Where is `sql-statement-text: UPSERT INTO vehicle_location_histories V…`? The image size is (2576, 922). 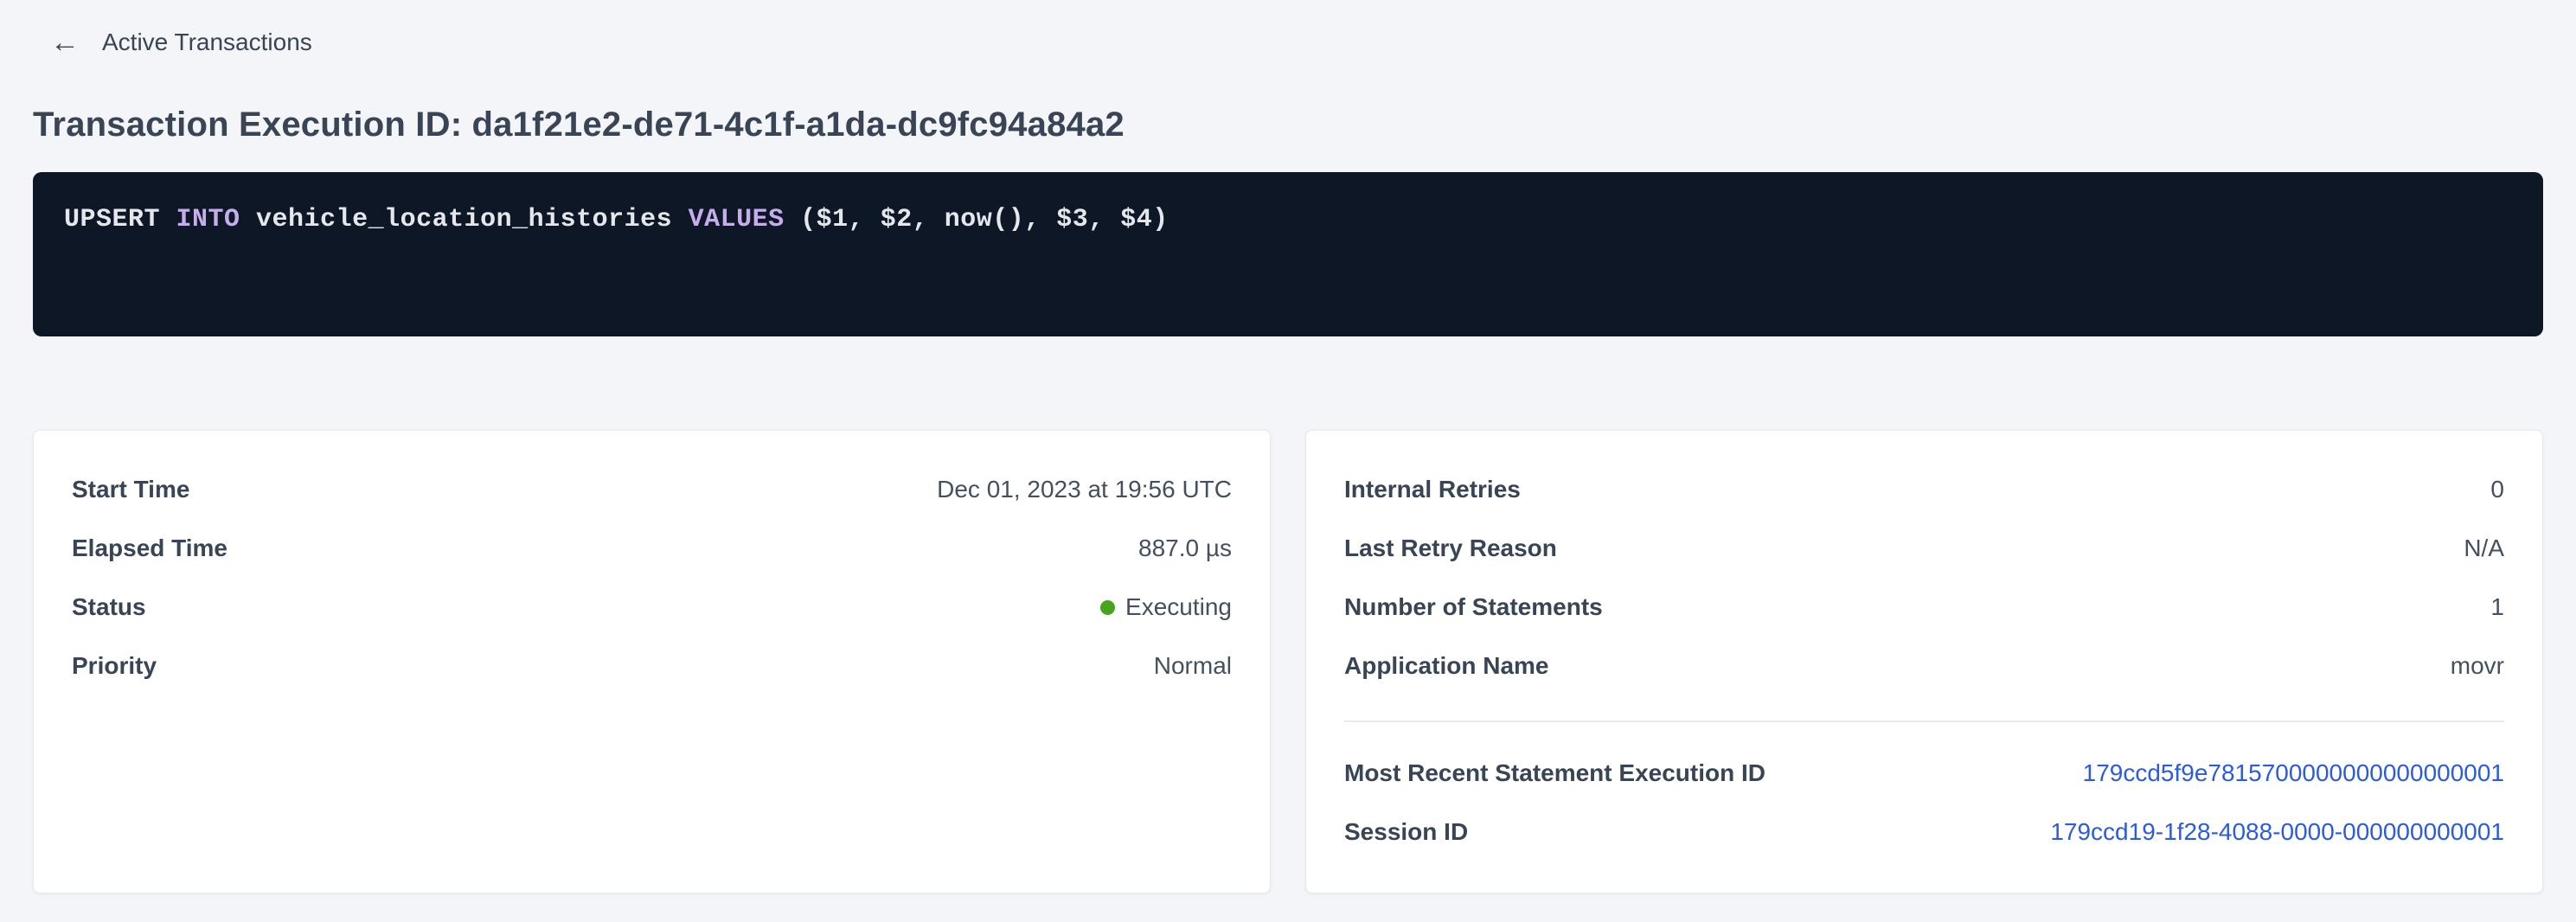 sql-statement-text: UPSERT INTO vehicle_location_histories V… is located at coordinates (1288, 219).